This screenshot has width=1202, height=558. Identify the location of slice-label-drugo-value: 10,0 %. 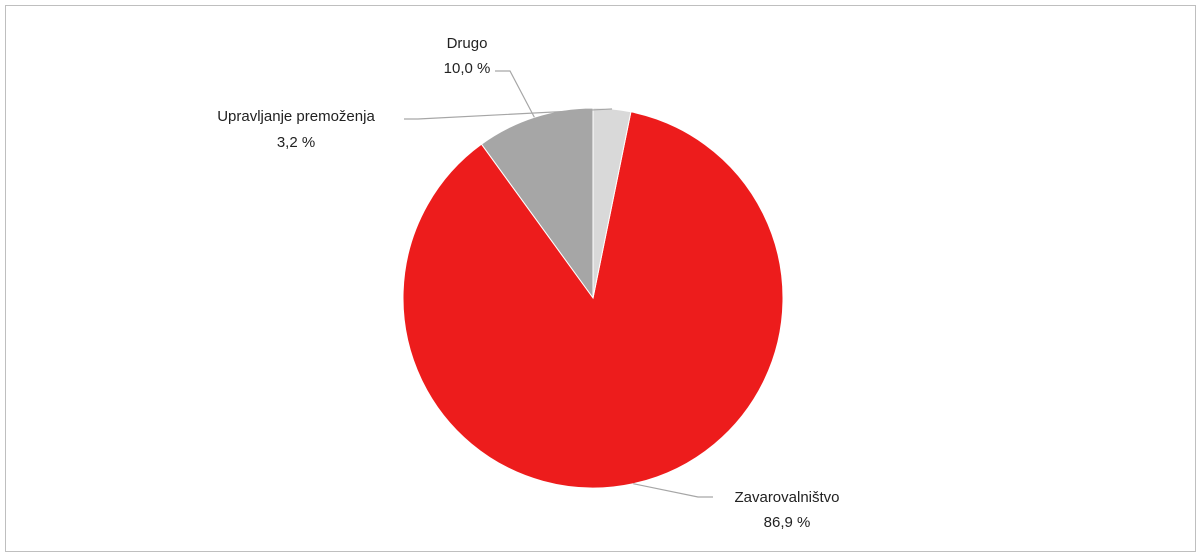
(467, 68).